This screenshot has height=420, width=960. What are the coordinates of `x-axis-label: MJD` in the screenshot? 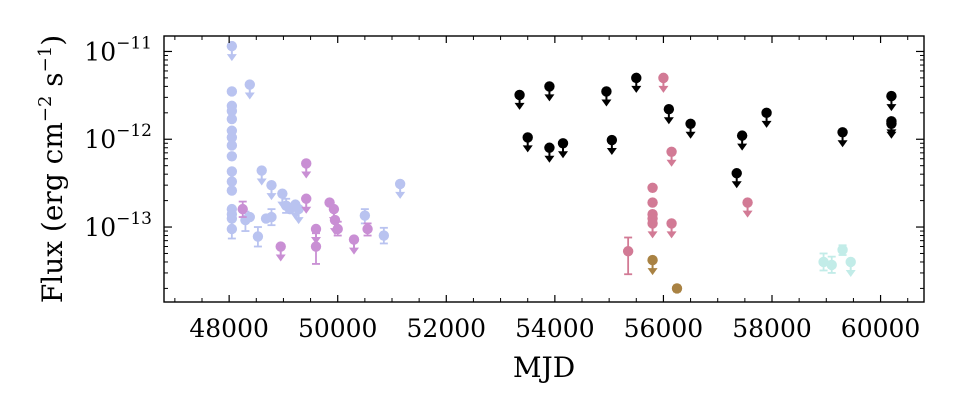 It's located at (544, 367).